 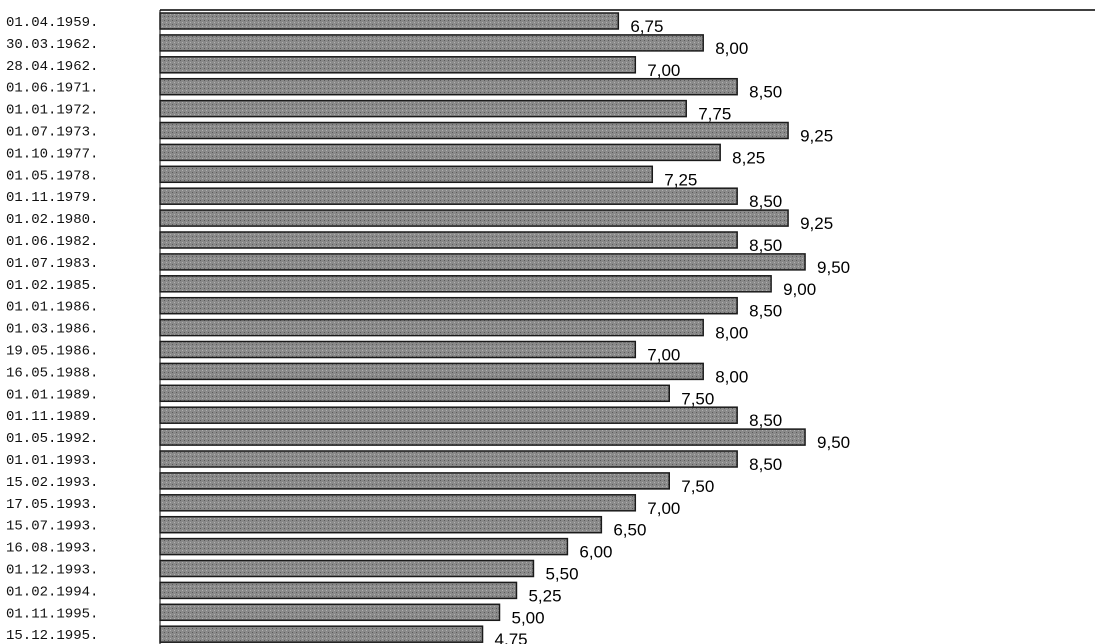 What do you see at coordinates (52, 527) in the screenshot?
I see `category-label: 15.07.1993.` at bounding box center [52, 527].